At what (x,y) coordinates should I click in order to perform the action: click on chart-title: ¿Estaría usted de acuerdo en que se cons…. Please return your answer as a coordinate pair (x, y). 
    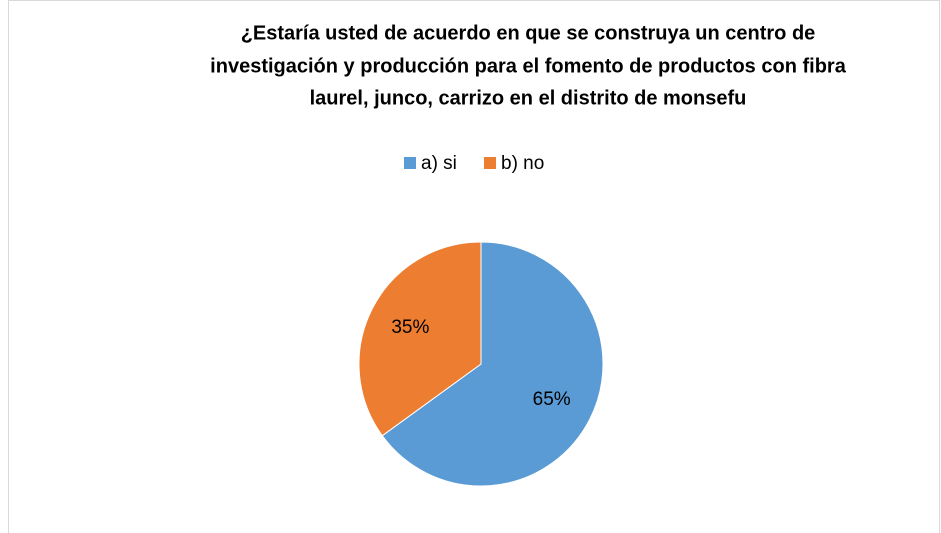
    Looking at the image, I should click on (528, 33).